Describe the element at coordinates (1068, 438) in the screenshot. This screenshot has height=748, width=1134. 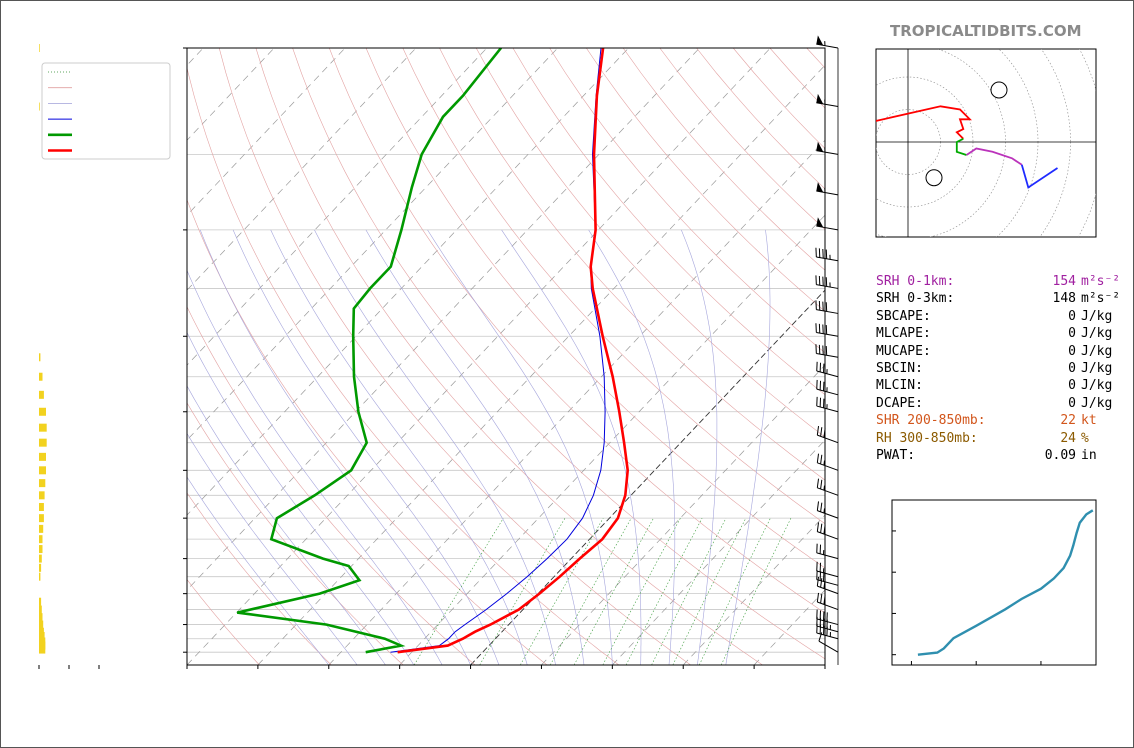
I see `index-value: 24` at that location.